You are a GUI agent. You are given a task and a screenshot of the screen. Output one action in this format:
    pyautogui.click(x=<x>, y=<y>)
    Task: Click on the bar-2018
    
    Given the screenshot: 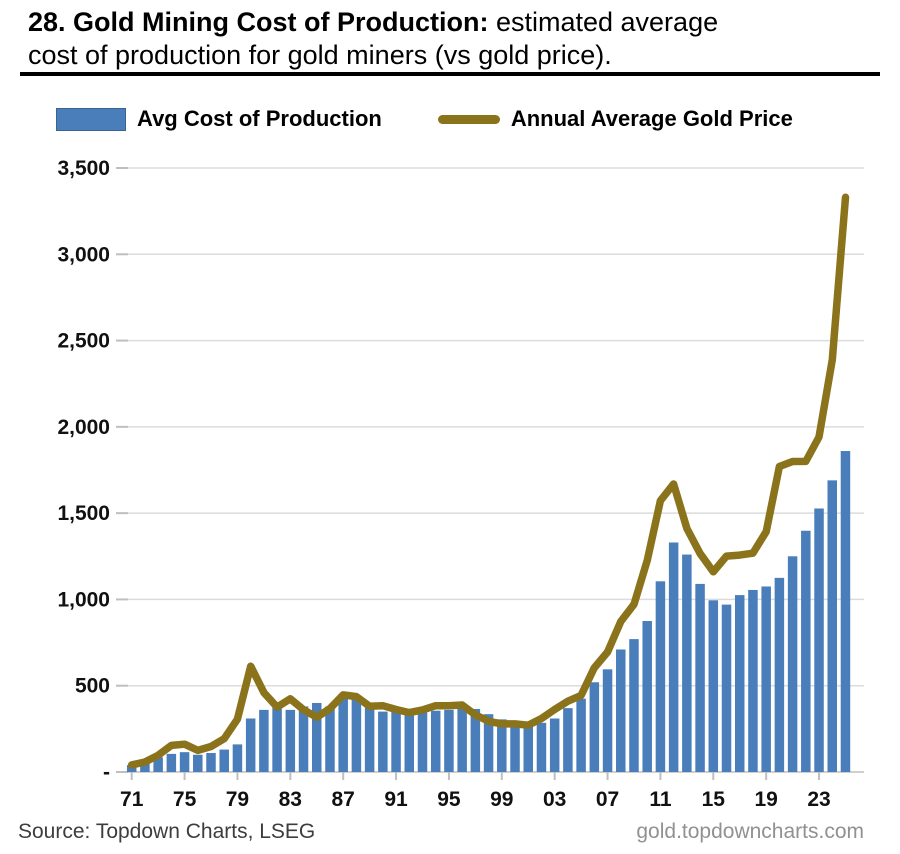 What is the action you would take?
    pyautogui.click(x=753, y=680)
    